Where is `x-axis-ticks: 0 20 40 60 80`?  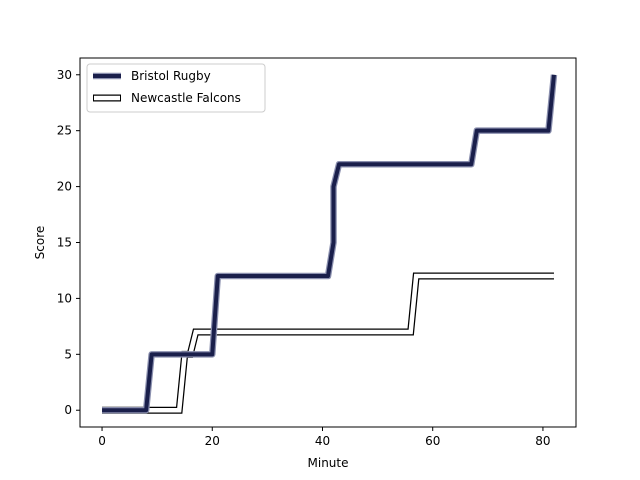 x-axis-ticks: 0 20 40 60 80 is located at coordinates (324, 437).